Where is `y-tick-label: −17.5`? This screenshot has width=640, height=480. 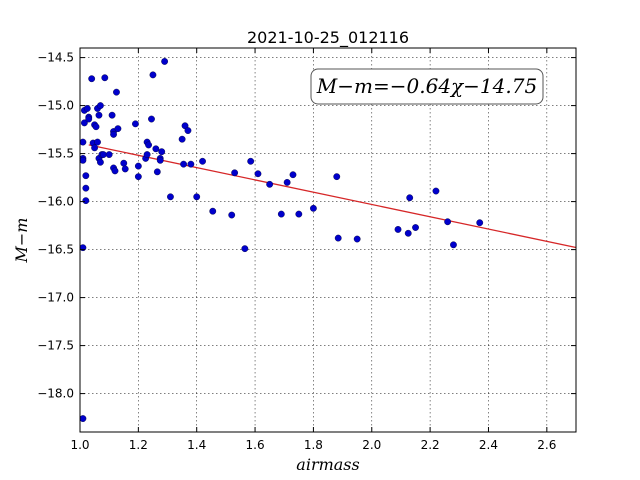 y-tick-label: −17.5 is located at coordinates (55, 346).